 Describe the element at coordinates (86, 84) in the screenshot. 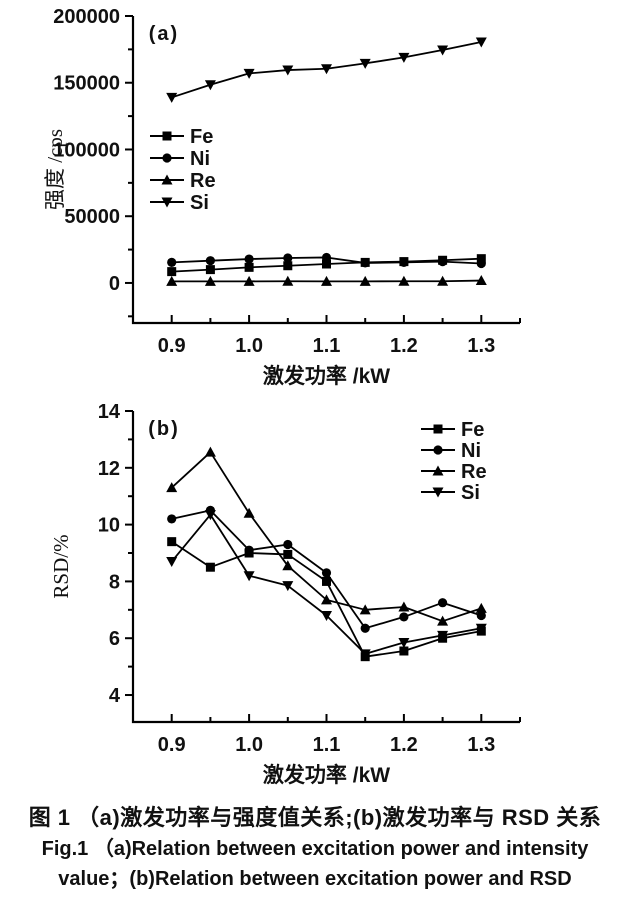

I see `y-tick-label: 150000` at that location.